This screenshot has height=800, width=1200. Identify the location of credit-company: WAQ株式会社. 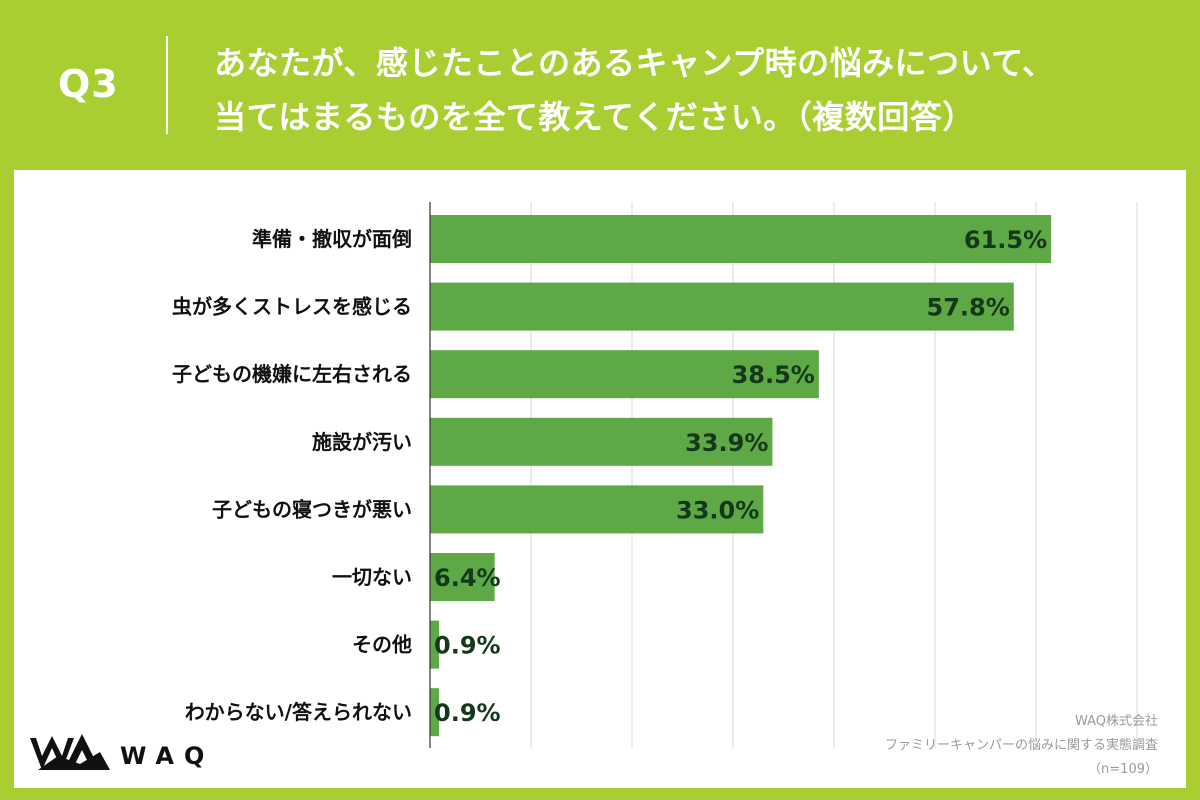
(1116, 721).